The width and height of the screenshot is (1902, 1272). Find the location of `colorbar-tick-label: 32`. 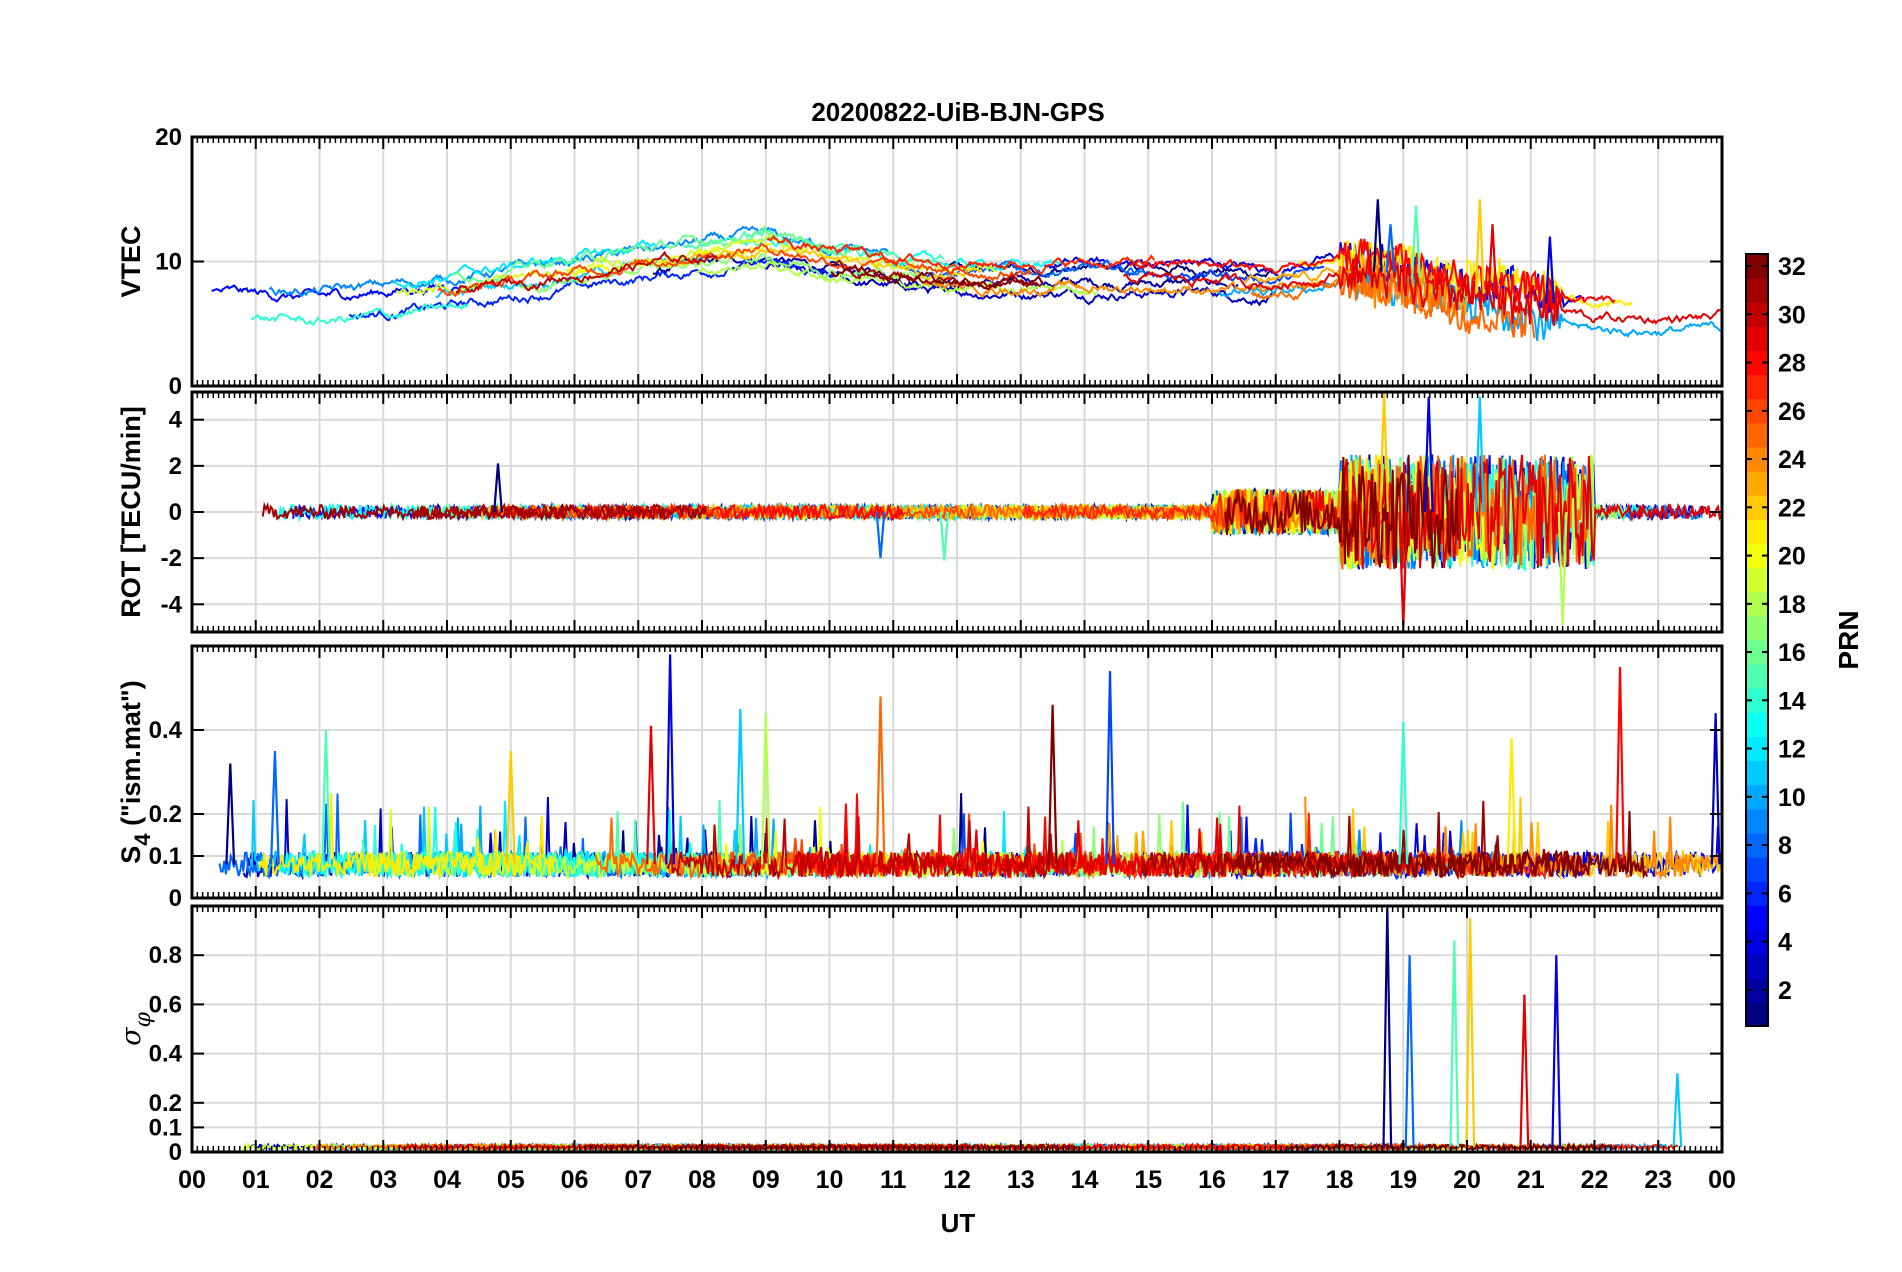

colorbar-tick-label: 32 is located at coordinates (1792, 267).